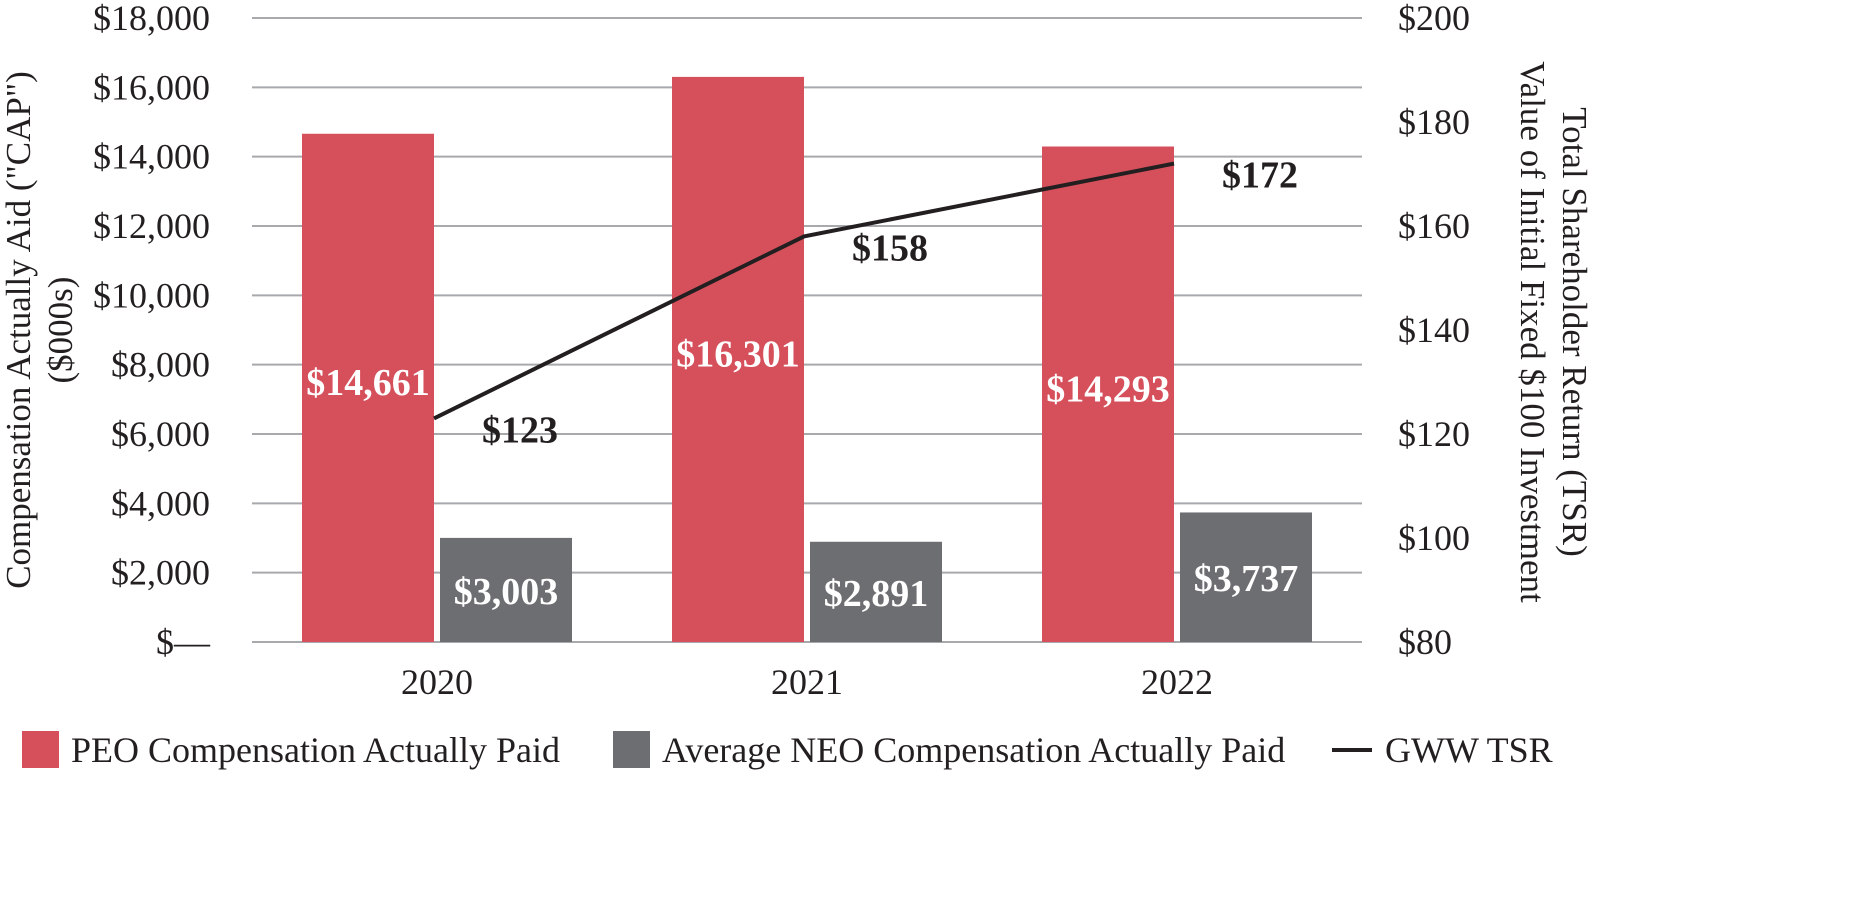  I want to click on tsr-point-label: $123, so click(520, 430).